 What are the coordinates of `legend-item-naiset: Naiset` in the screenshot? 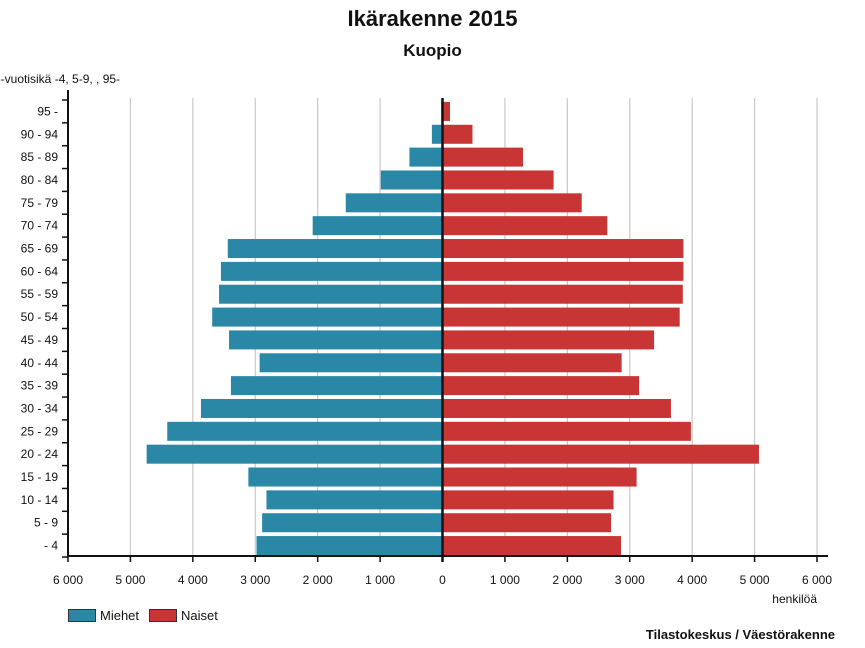 It's located at (183, 615).